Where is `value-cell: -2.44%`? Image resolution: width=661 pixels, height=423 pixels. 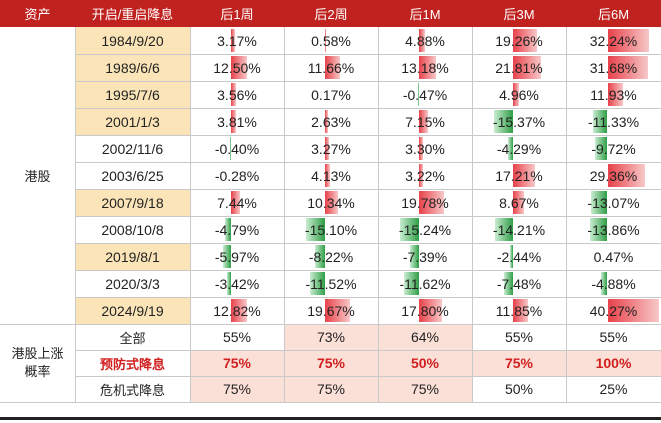 value-cell: -2.44% is located at coordinates (519, 256).